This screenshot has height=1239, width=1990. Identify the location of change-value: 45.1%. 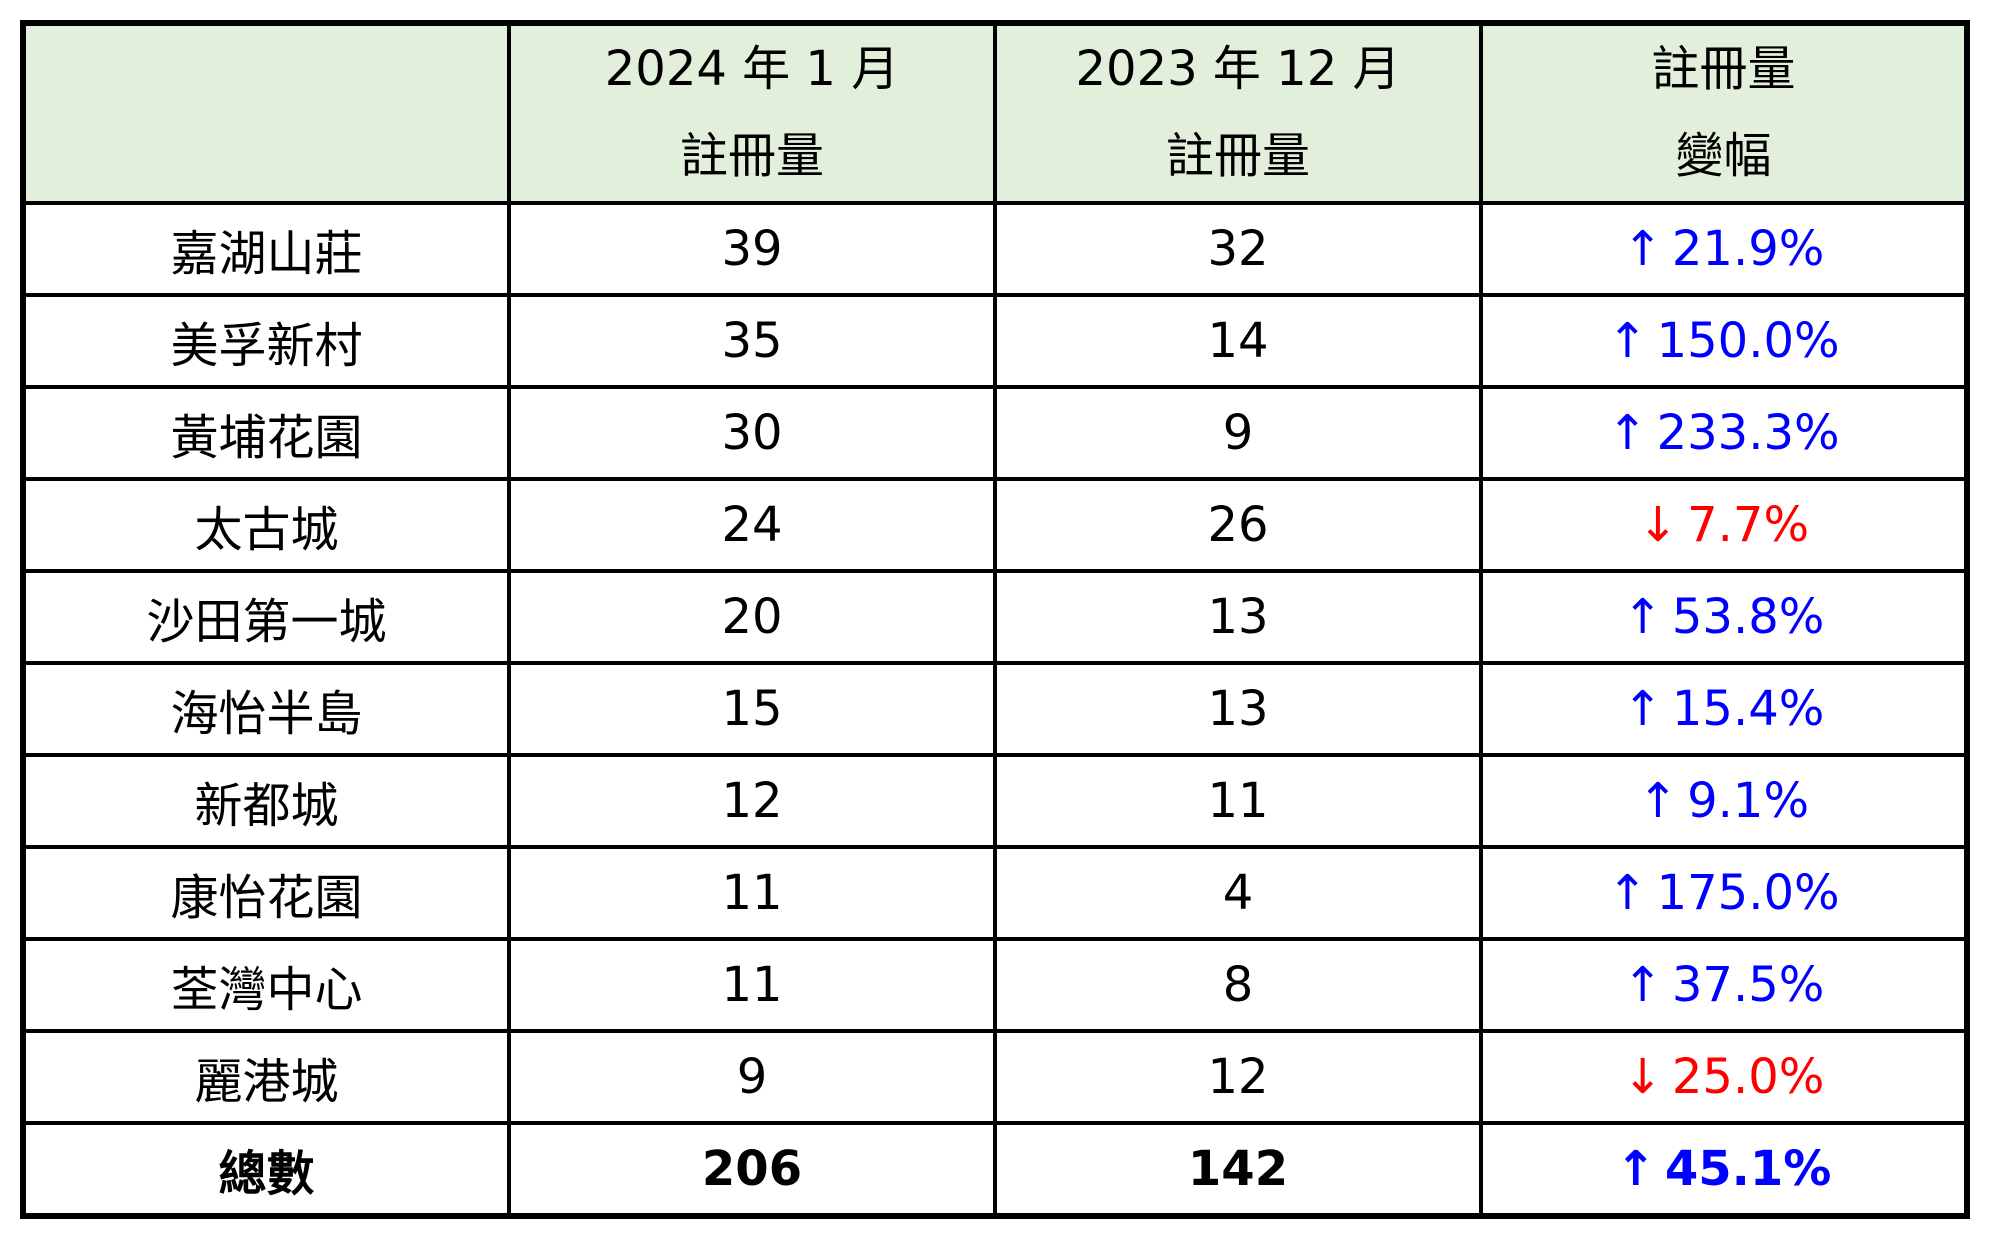
(1748, 1168).